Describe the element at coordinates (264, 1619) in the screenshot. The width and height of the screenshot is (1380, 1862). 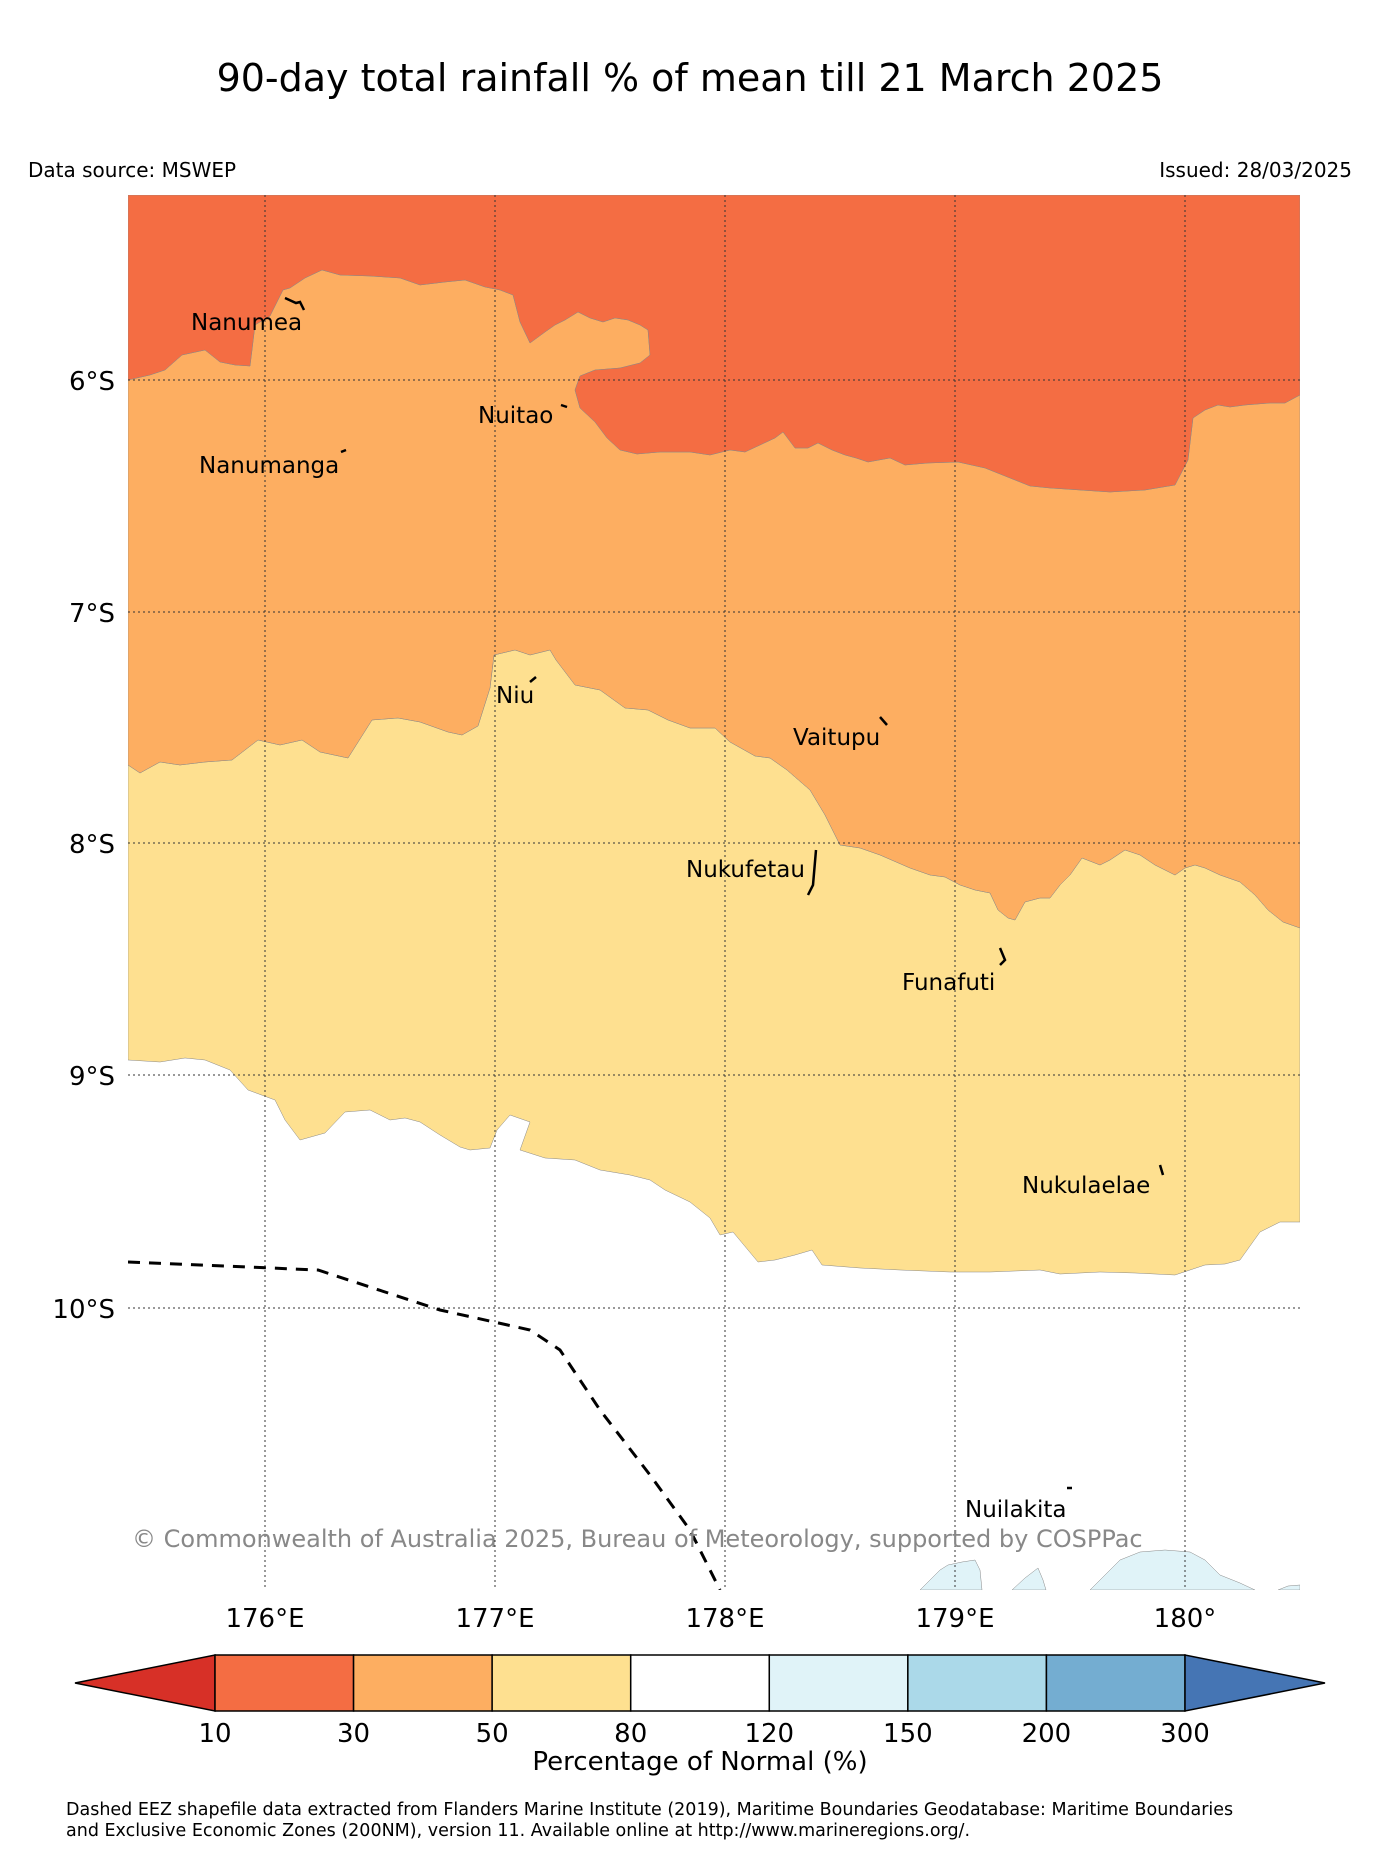
I see `lon-label-176e: 176°E` at that location.